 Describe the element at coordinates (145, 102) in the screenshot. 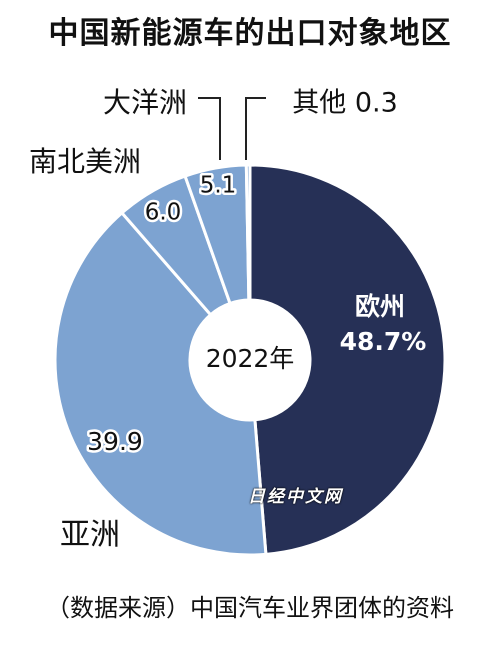

I see `slice-name-oceania: 大洋洲` at that location.